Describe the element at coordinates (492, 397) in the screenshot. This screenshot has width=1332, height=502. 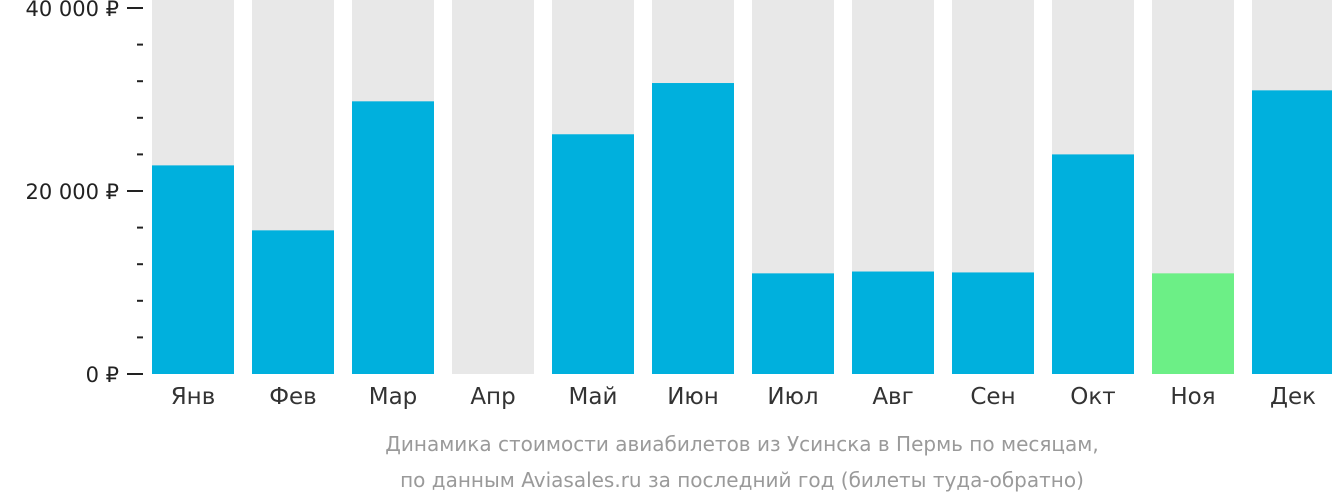
I see `x-tick-label-4: Апр` at that location.